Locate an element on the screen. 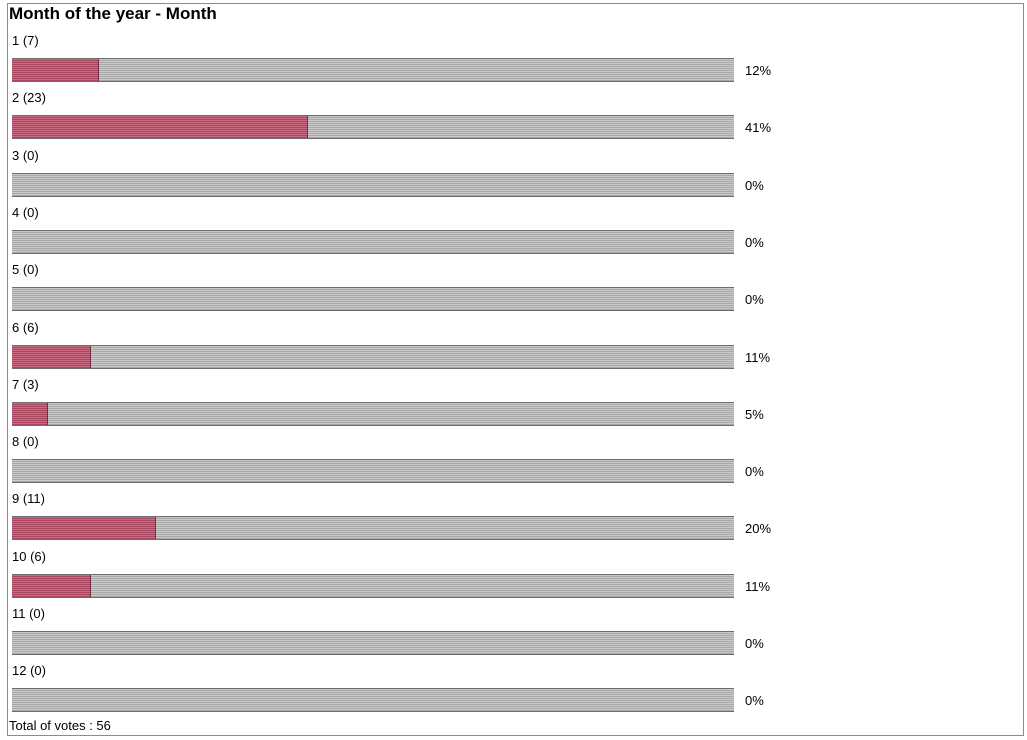  row-label: 6 (6) is located at coordinates (25, 327).